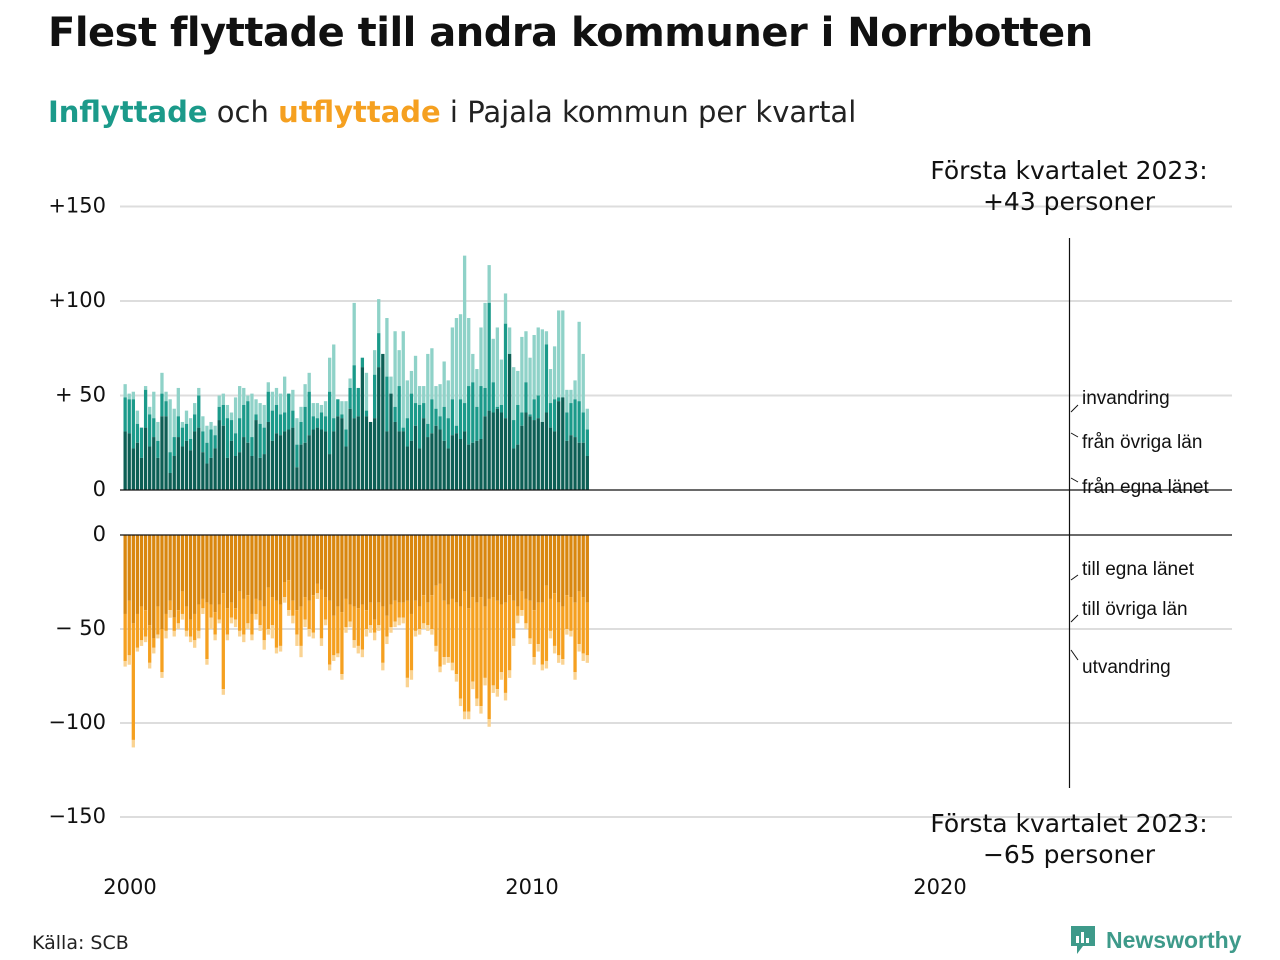  Describe the element at coordinates (80, 628) in the screenshot. I see `y-tick-label-bottom: − 50` at that location.